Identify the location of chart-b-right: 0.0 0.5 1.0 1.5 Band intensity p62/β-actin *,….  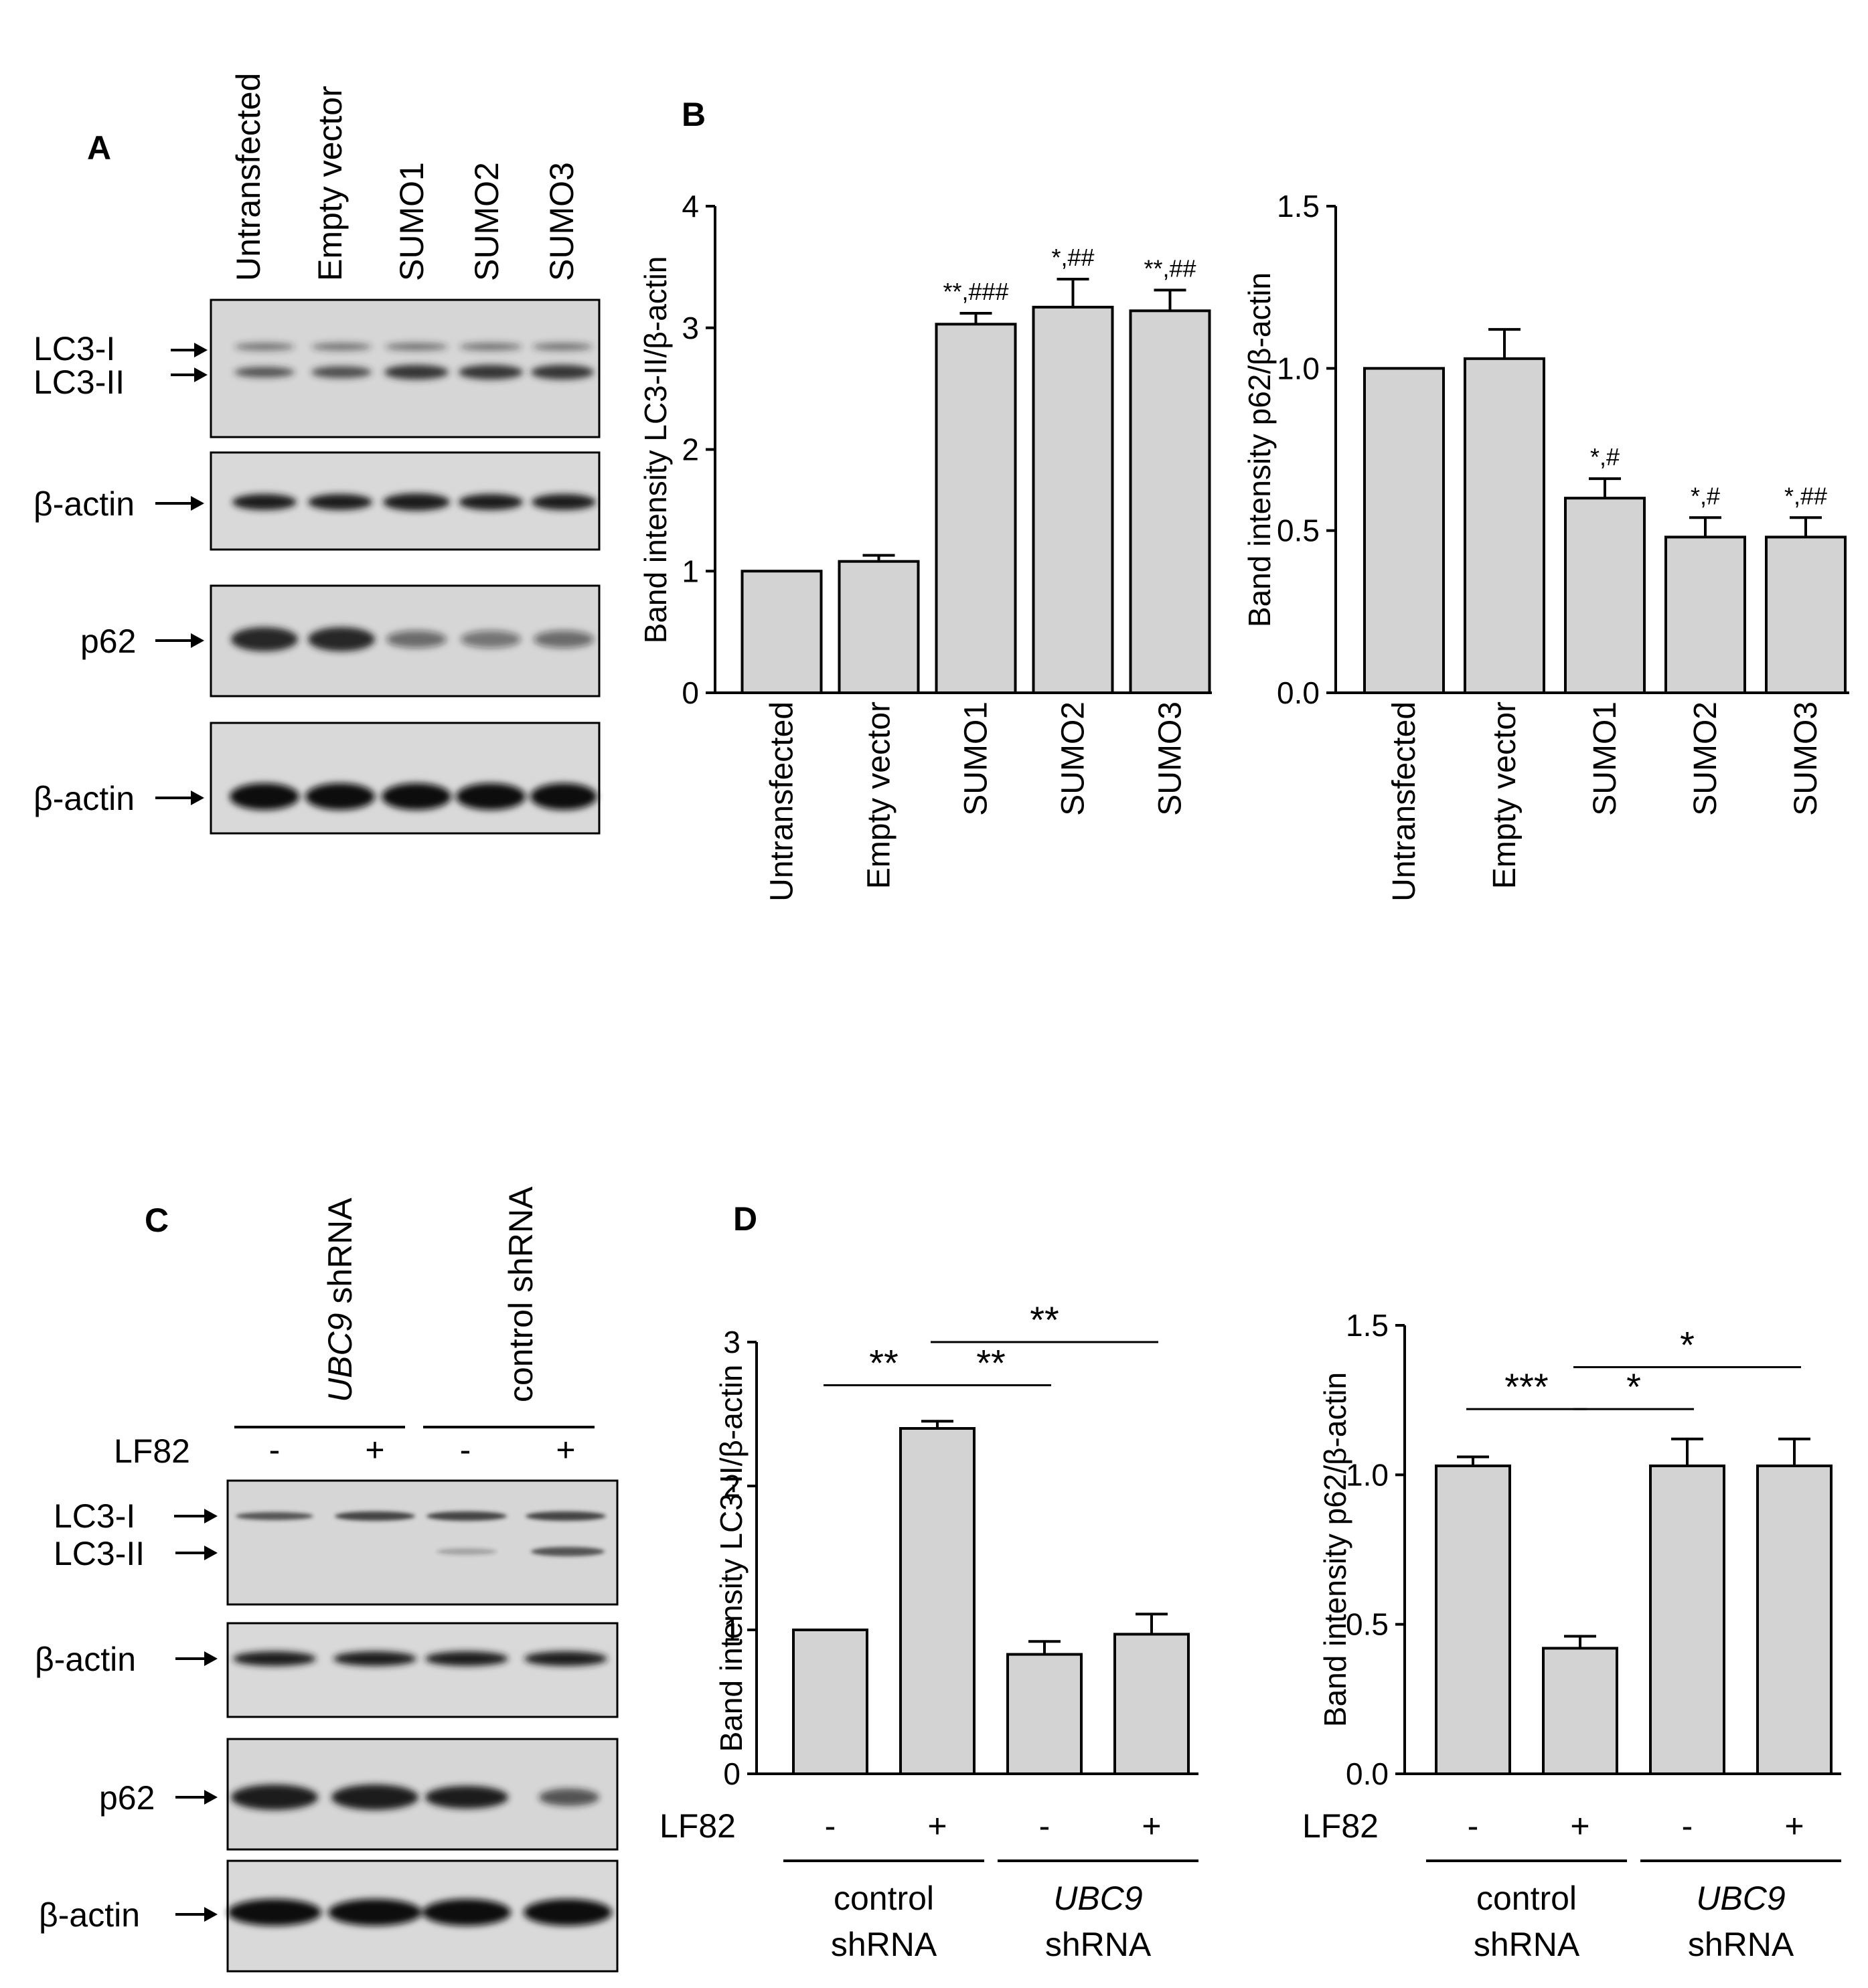
(1545, 545).